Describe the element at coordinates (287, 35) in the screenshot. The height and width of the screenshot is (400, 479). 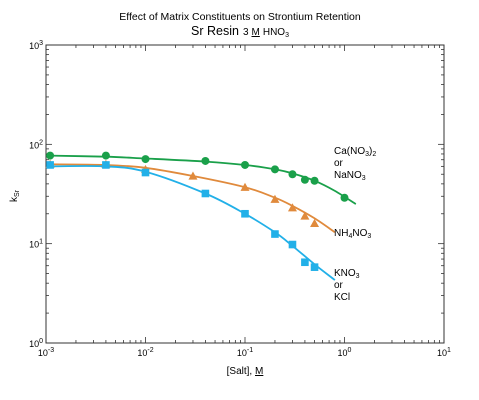
I see `subtitle-acid-sub: 3` at that location.